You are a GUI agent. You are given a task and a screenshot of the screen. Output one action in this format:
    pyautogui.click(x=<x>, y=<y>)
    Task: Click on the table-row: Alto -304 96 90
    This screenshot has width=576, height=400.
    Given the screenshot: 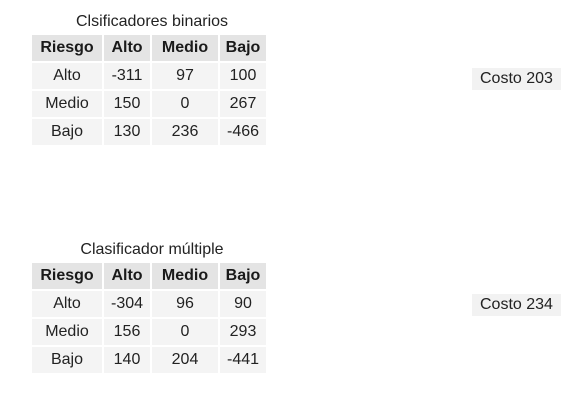 What is the action you would take?
    pyautogui.click(x=149, y=304)
    